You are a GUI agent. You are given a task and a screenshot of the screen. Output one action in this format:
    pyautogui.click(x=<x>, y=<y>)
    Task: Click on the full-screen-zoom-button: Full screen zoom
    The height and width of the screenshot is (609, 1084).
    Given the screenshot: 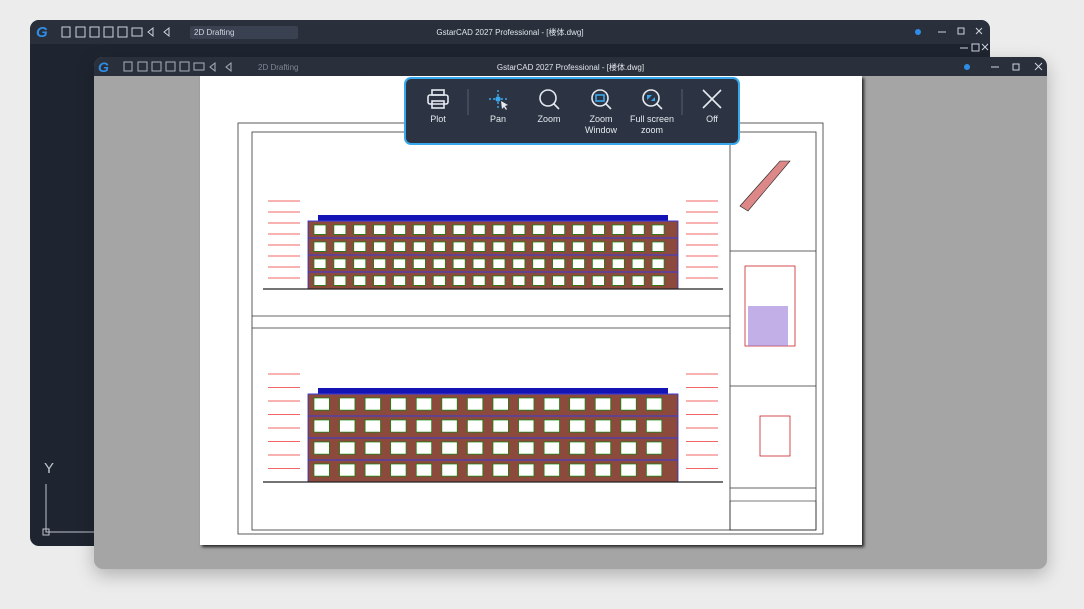 What is the action you would take?
    pyautogui.click(x=652, y=111)
    